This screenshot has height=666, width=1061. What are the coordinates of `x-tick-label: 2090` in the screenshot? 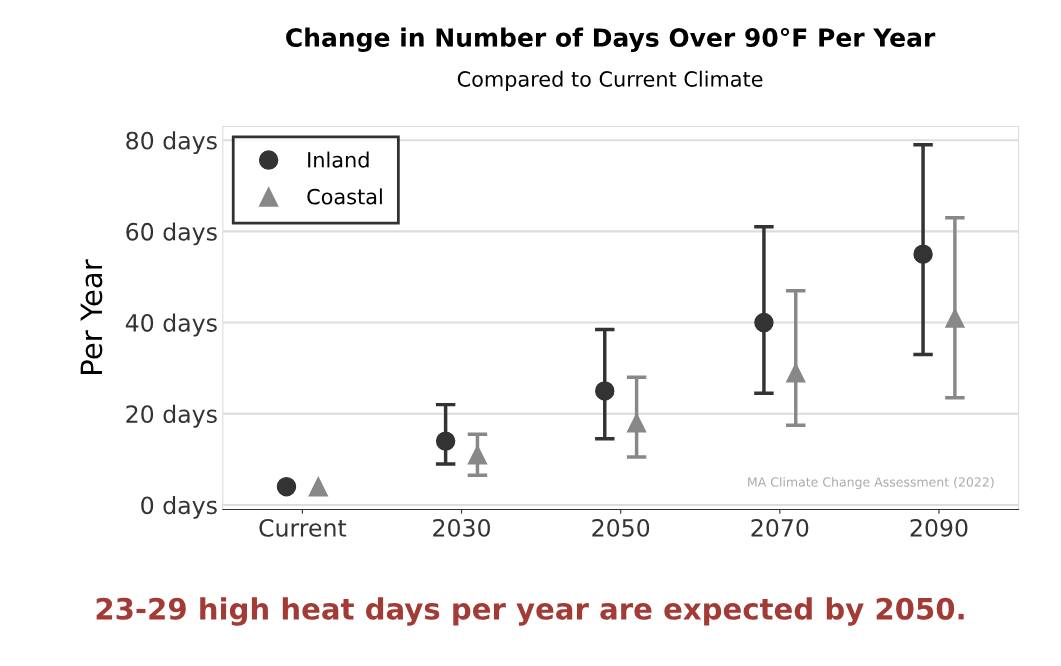 It's located at (939, 527).